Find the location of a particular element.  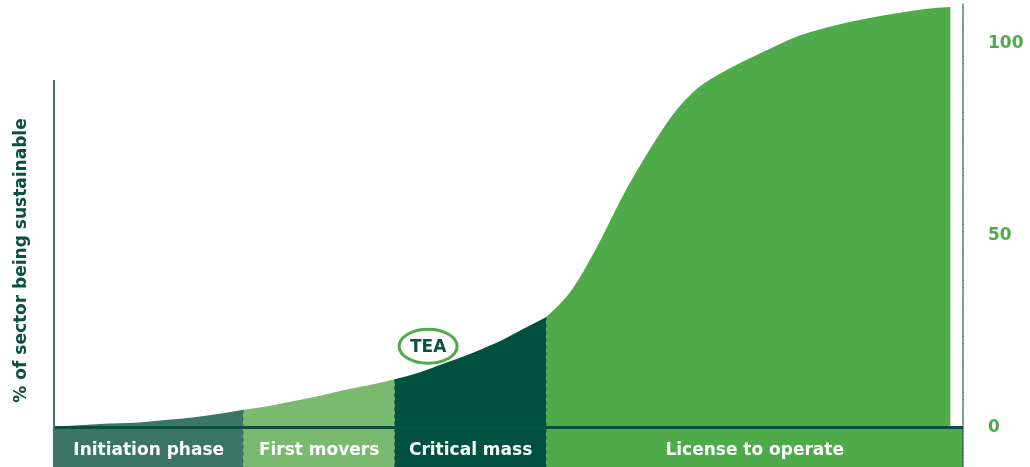

label-badge: TEA is located at coordinates (428, 346).